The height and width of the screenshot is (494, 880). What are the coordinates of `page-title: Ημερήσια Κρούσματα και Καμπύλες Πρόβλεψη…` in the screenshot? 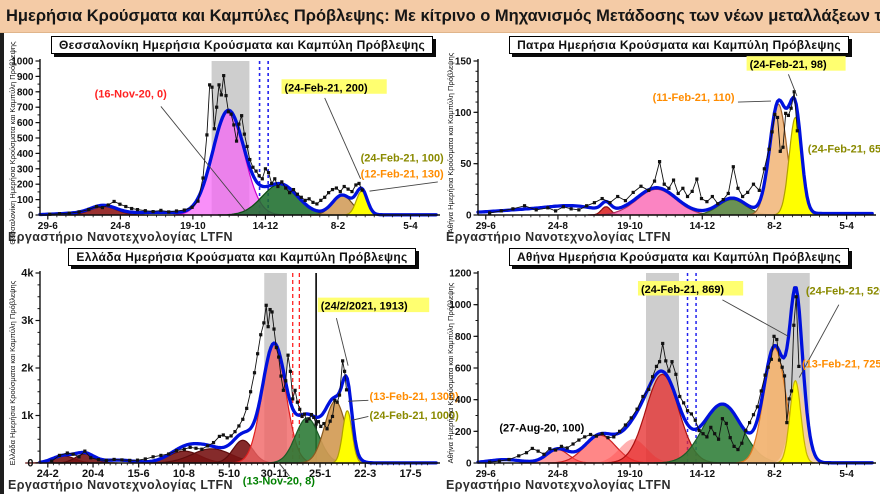 It's located at (440, 16).